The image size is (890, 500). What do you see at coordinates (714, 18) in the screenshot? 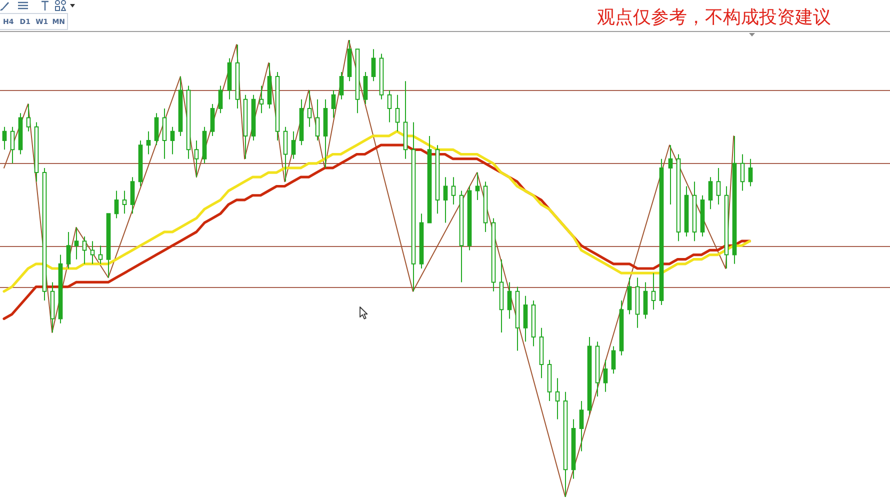
I see `text: 观点仅参考，不构成投资建议` at bounding box center [714, 18].